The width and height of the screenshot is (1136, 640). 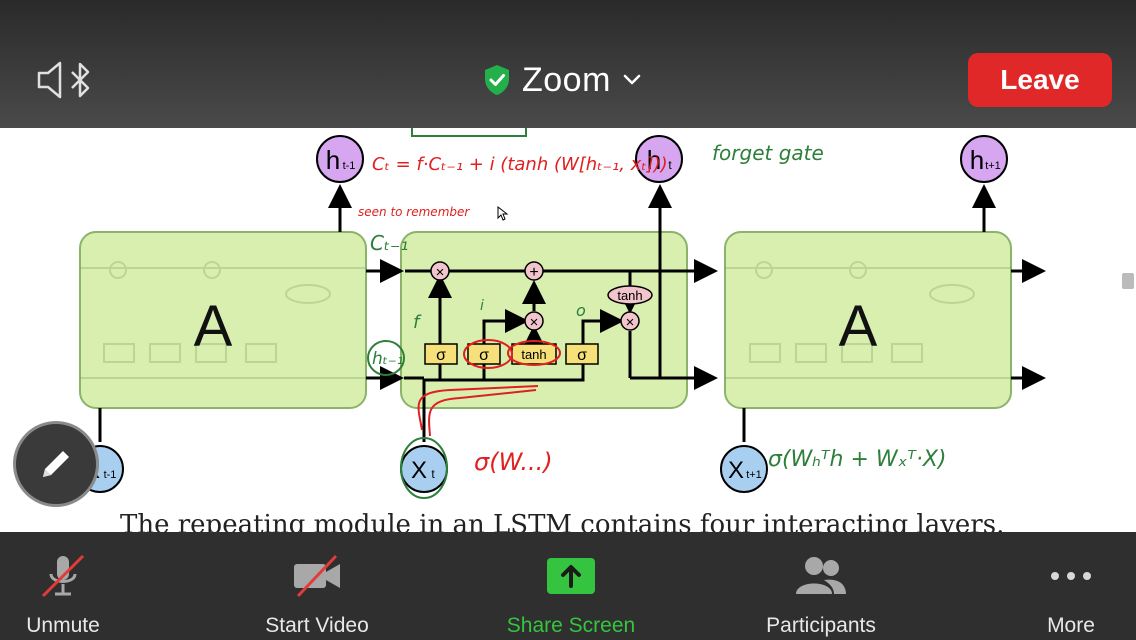 What do you see at coordinates (440, 272) in the screenshot?
I see `op-forget-mult: ×` at bounding box center [440, 272].